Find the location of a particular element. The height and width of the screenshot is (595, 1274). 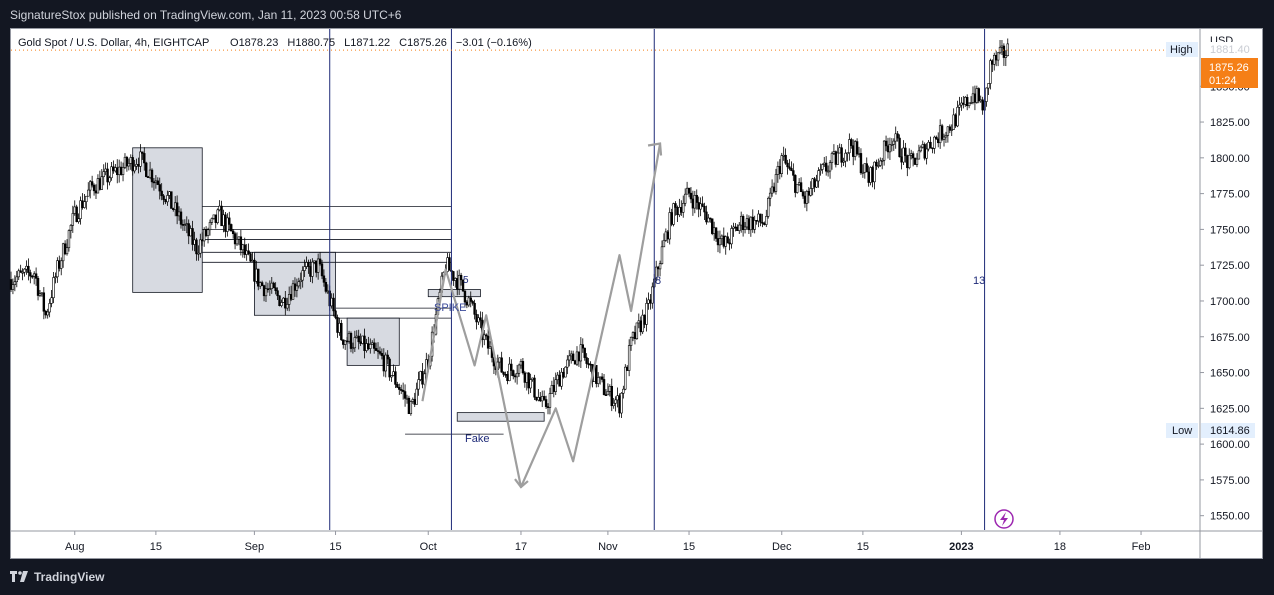

last-price-tag: 1875.26 01:24 is located at coordinates (1229, 73).